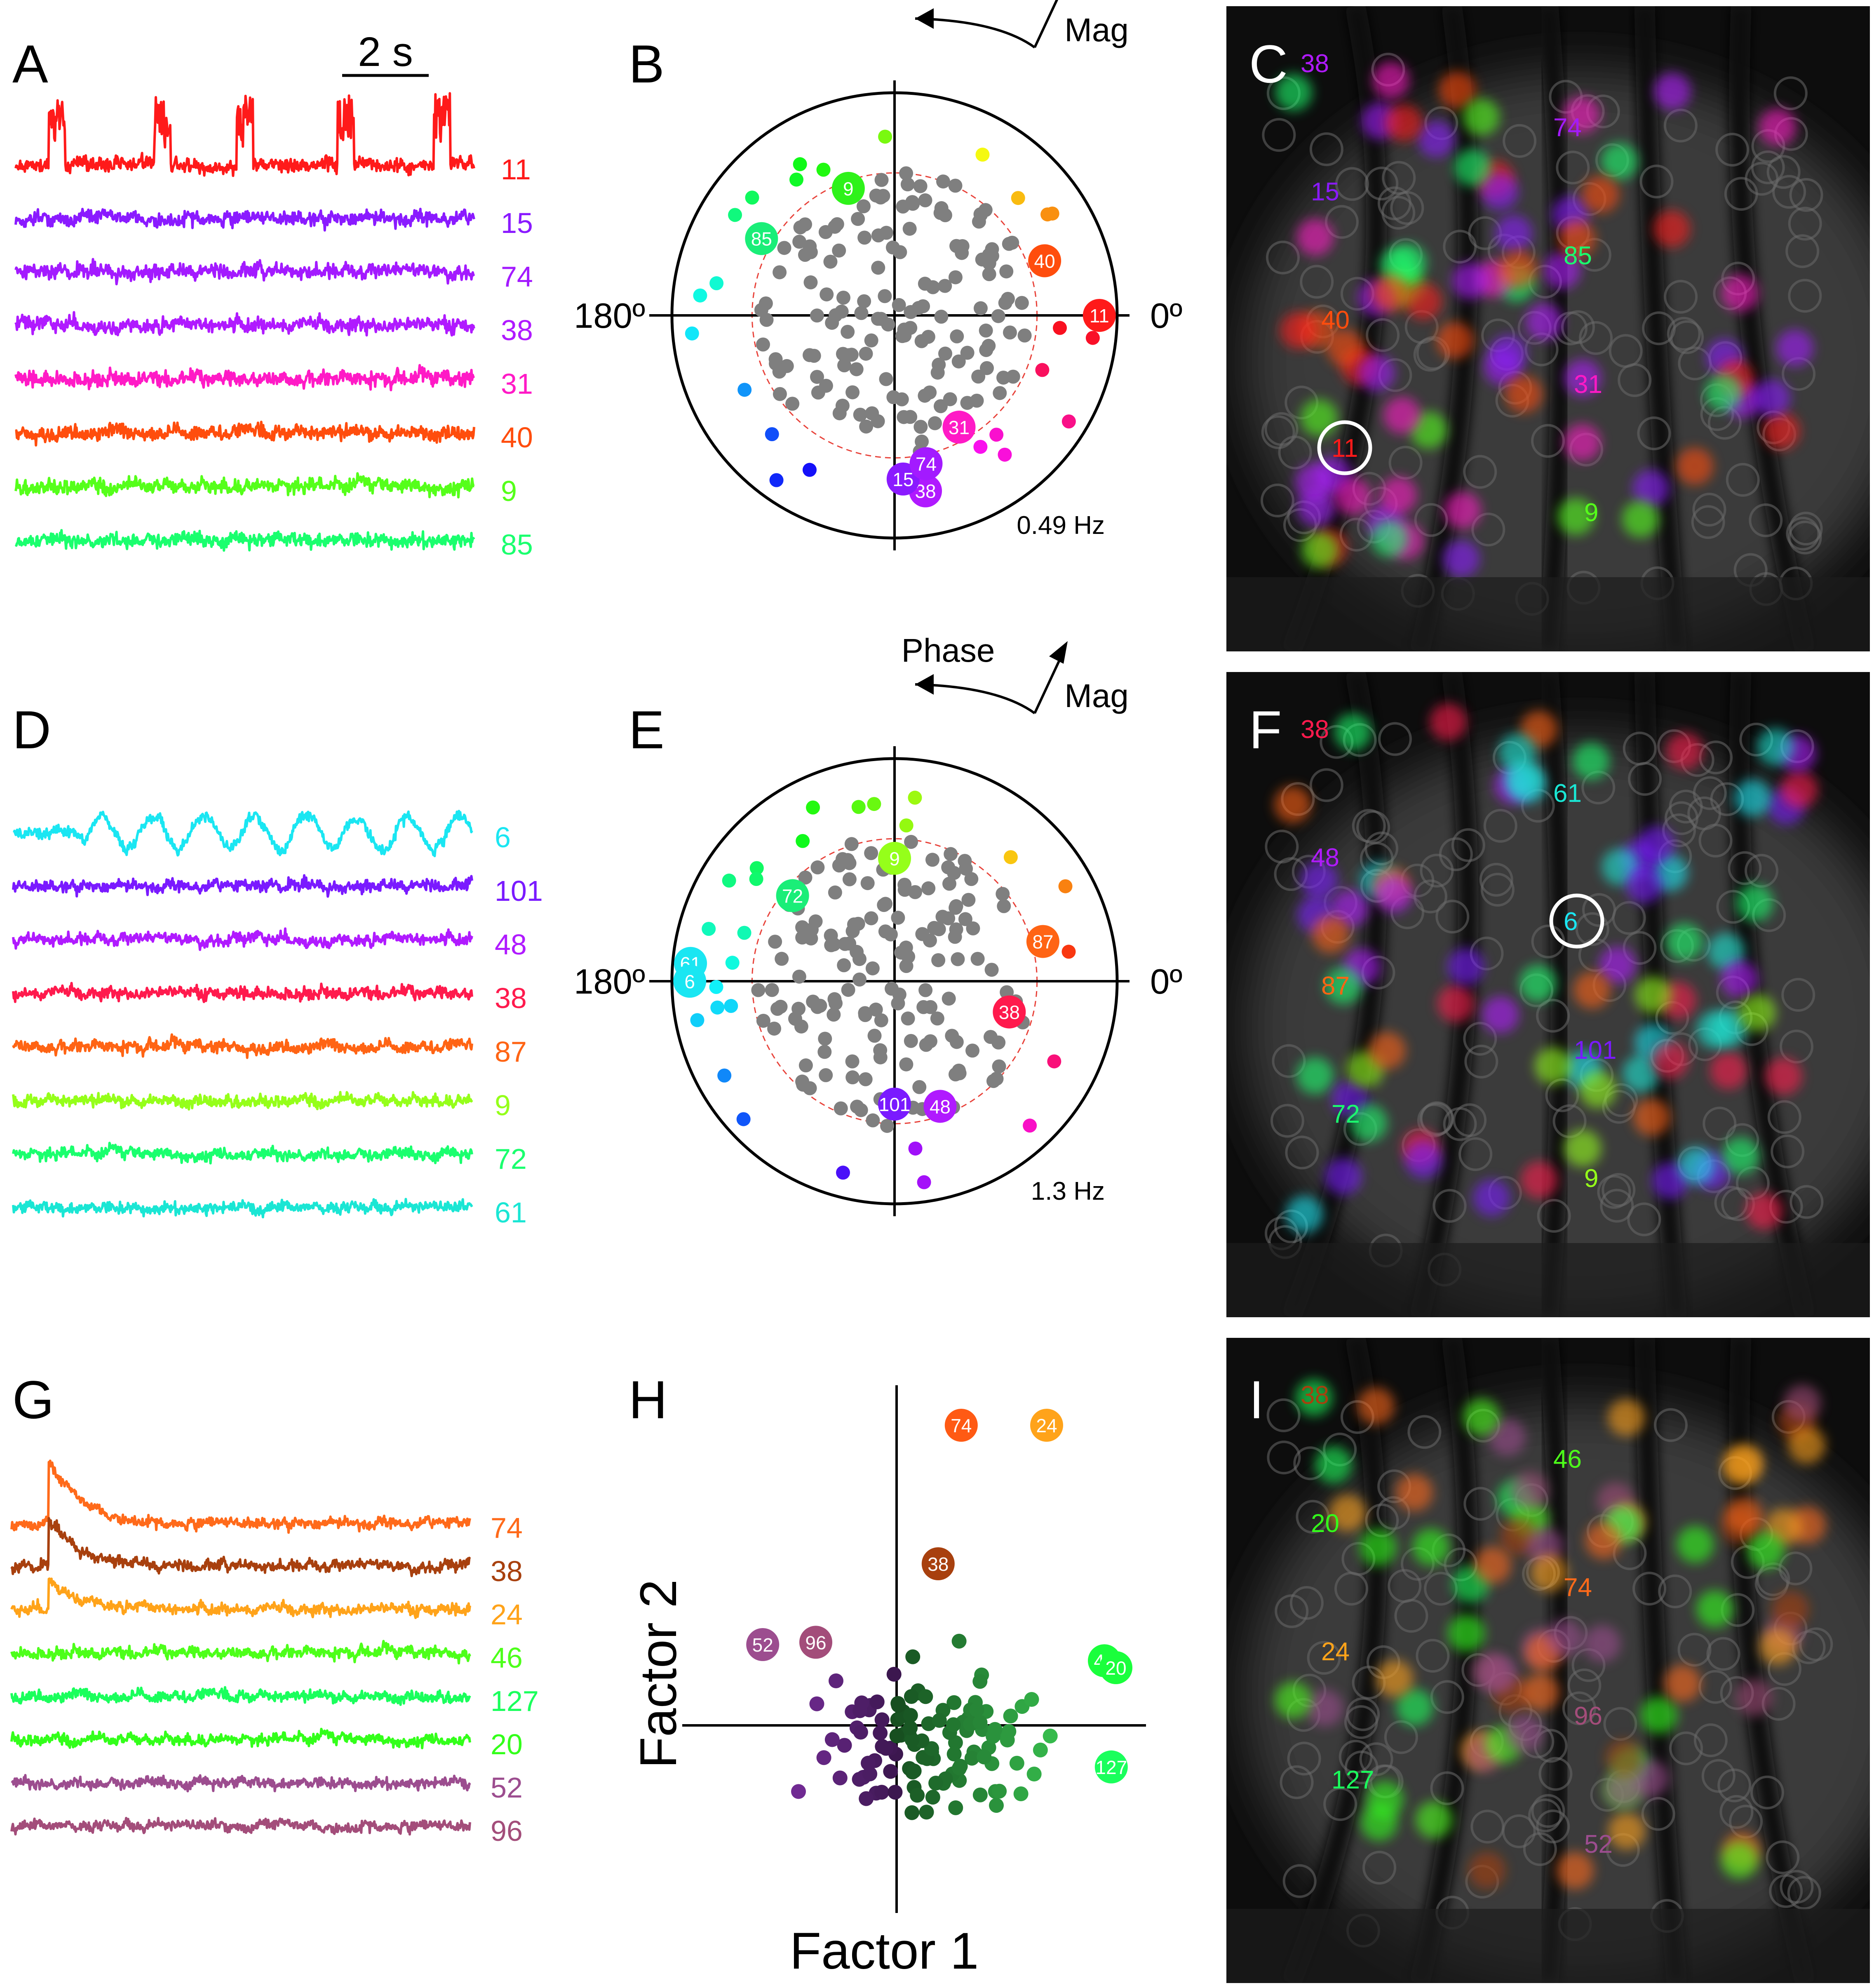  What do you see at coordinates (1567, 793) in the screenshot?
I see `cell-label: 61` at bounding box center [1567, 793].